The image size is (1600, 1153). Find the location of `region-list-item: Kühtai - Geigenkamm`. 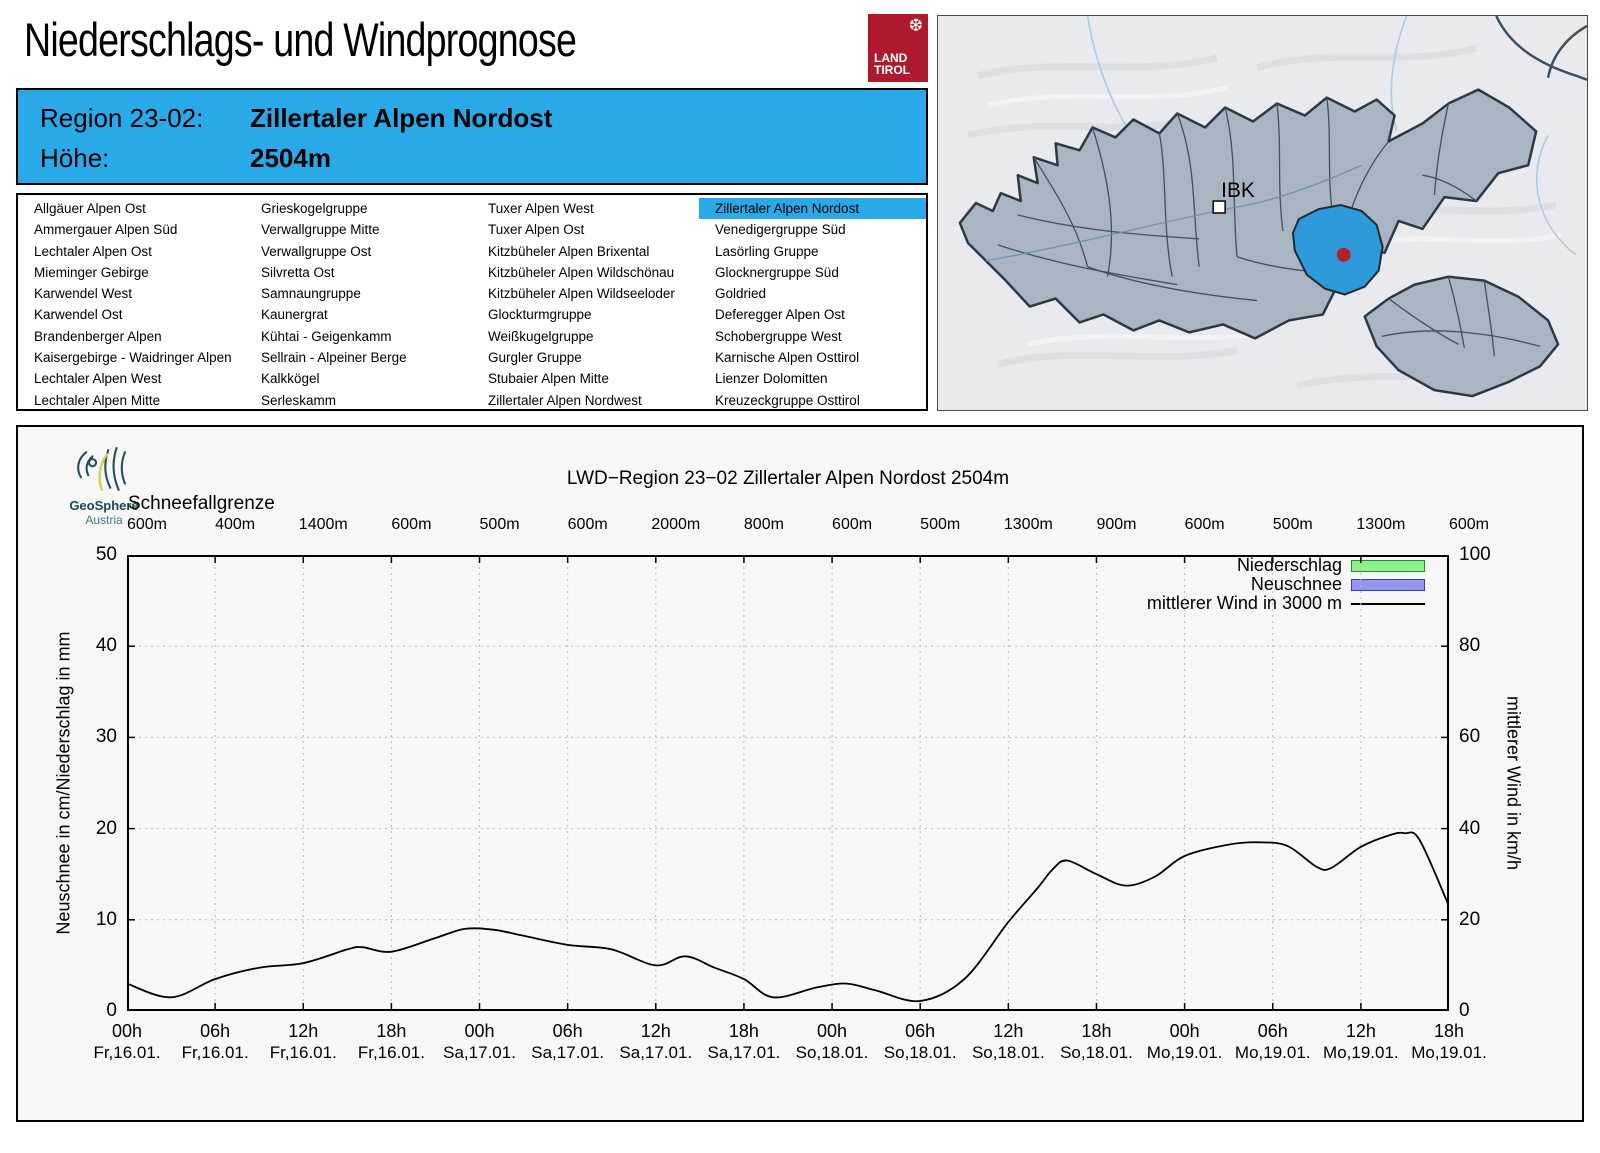

region-list-item: Kühtai - Geigenkamm is located at coordinates (326, 336).